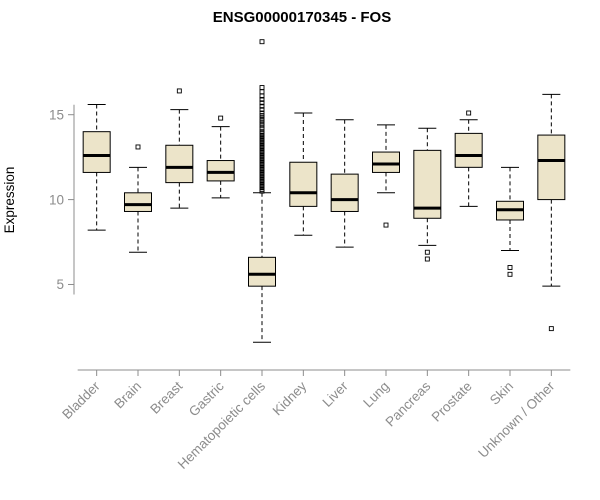 Image resolution: width=600 pixels, height=500 pixels. I want to click on x-category-label: Pancreas, so click(408, 403).